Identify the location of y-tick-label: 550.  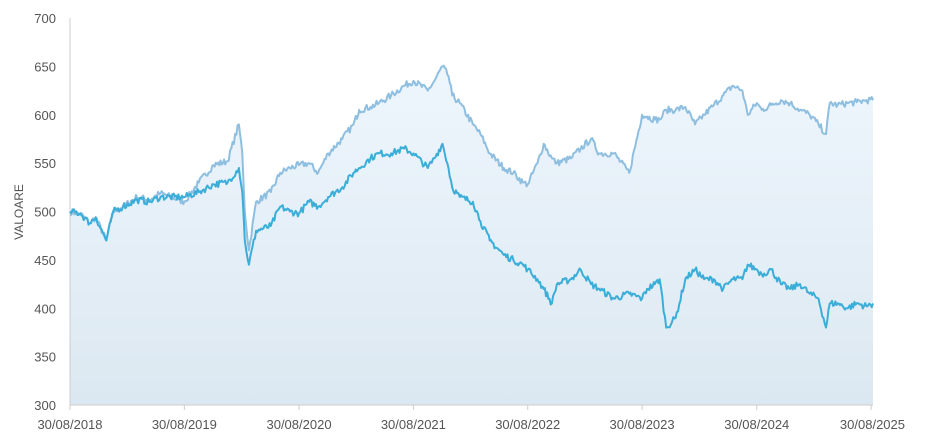
(45, 163).